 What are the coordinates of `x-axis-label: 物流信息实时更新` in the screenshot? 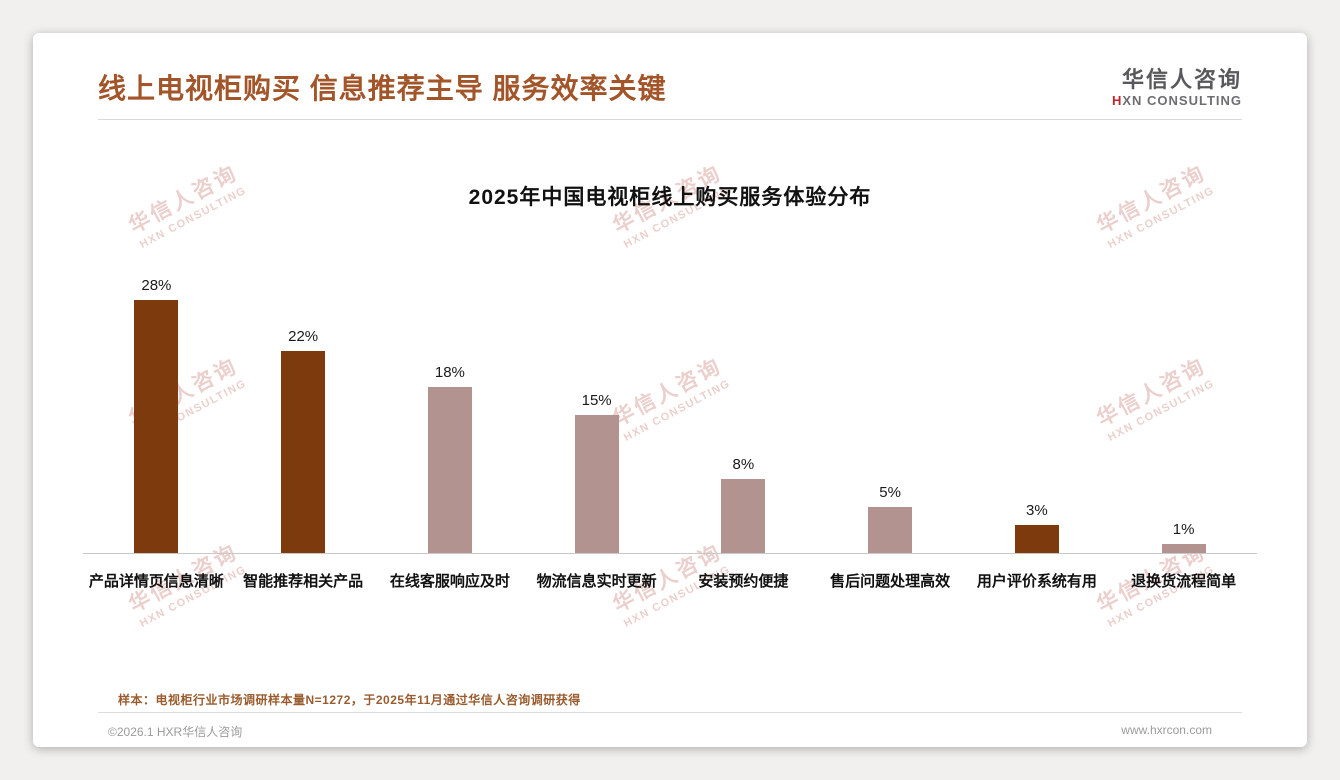 It's located at (596, 581).